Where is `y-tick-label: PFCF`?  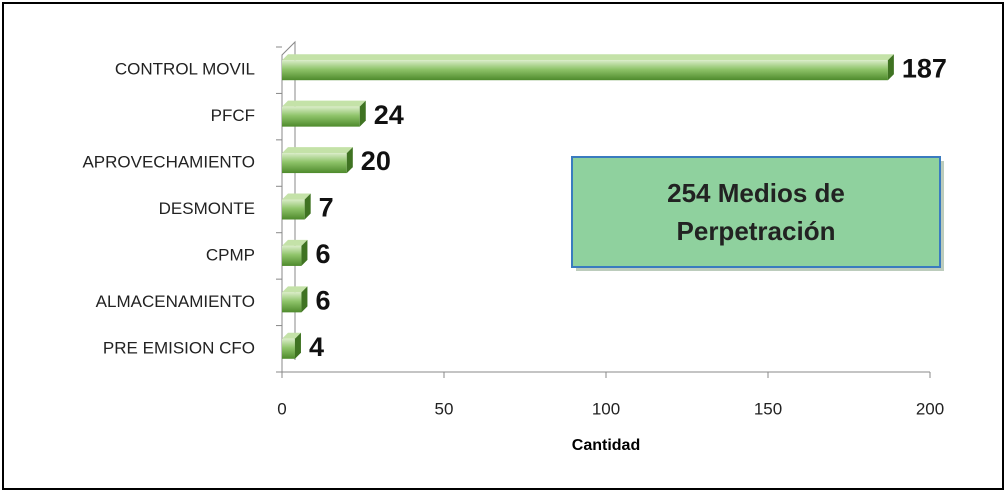 y-tick-label: PFCF is located at coordinates (233, 115).